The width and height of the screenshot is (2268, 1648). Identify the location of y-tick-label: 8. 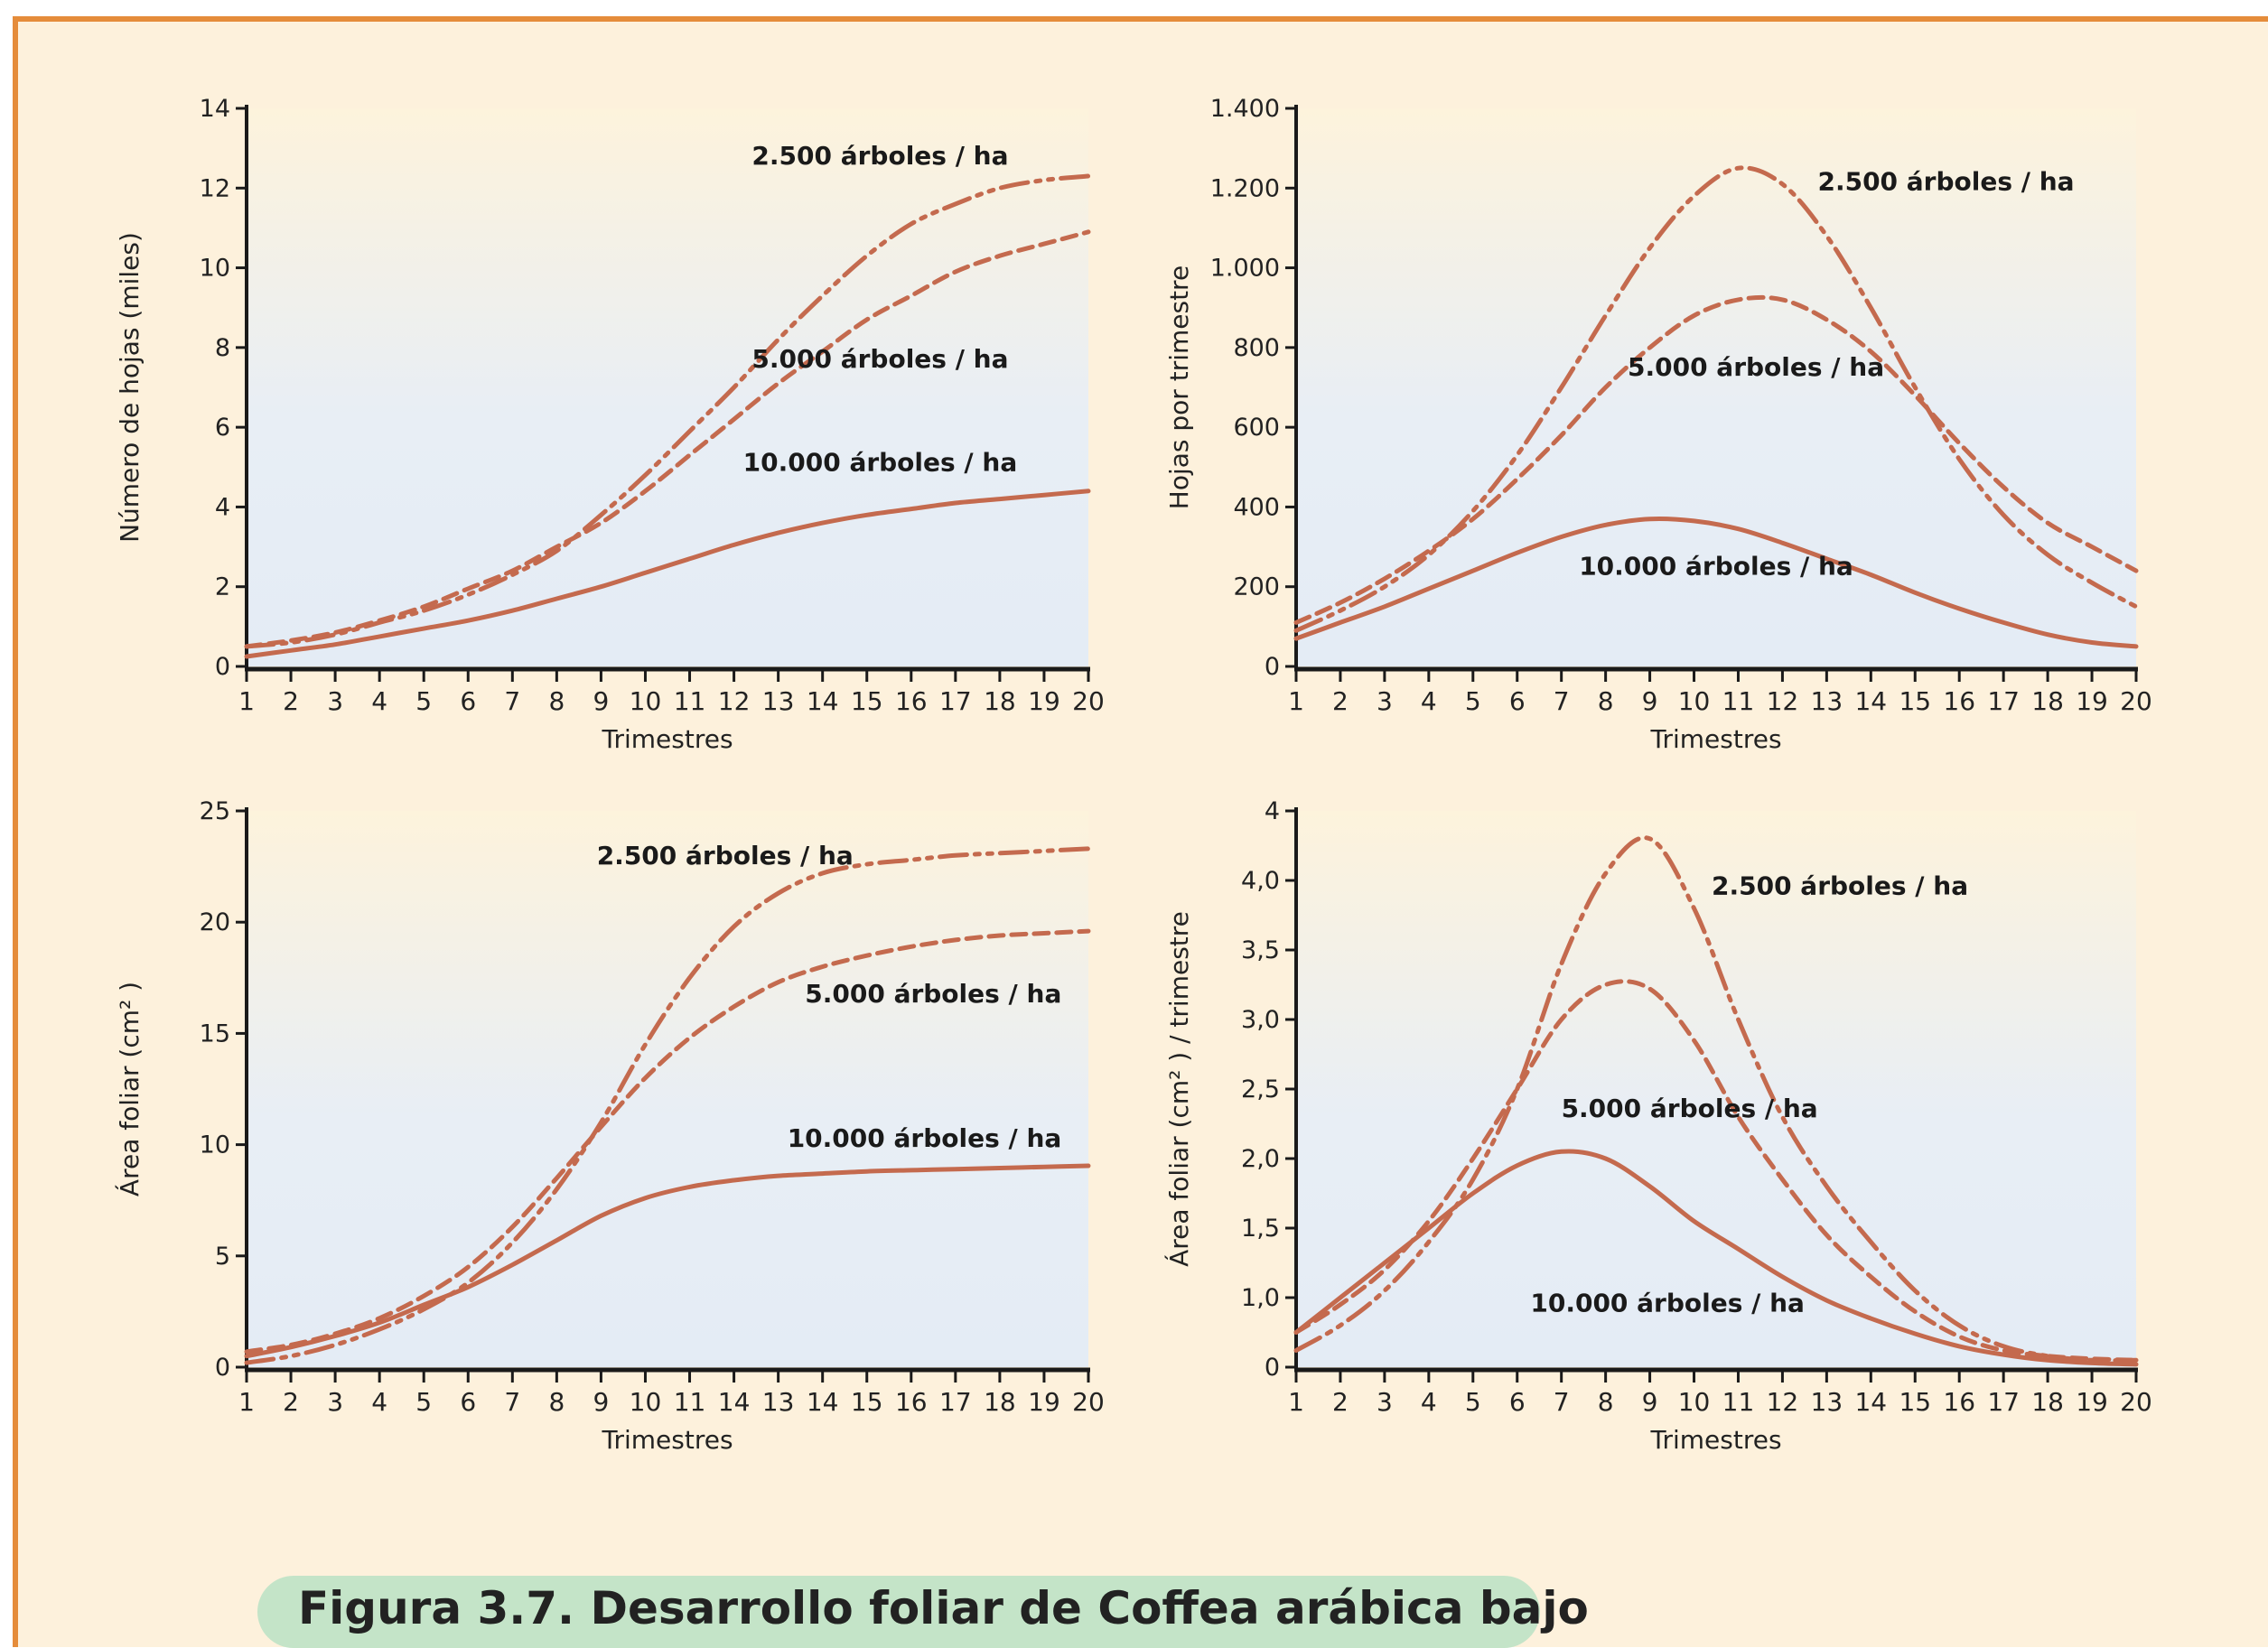
(222, 348).